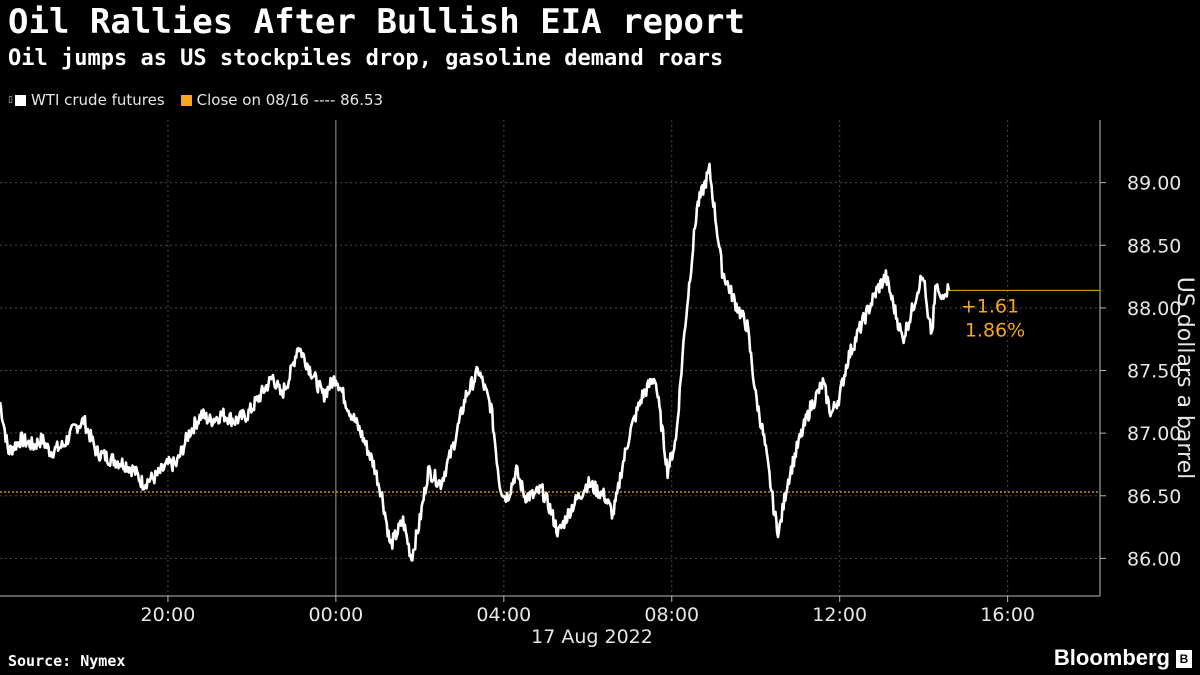 The image size is (1200, 675). What do you see at coordinates (290, 100) in the screenshot?
I see `legend-reference-label: Close on 08/16 ---- 86.53` at bounding box center [290, 100].